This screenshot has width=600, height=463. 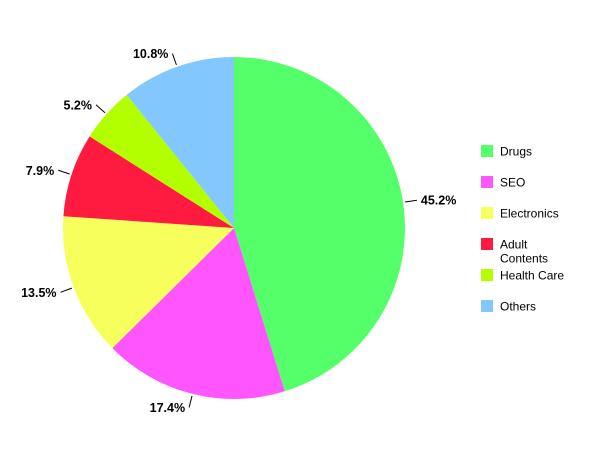 I want to click on legend-item-adult-contents: Adult Contents, so click(x=514, y=252).